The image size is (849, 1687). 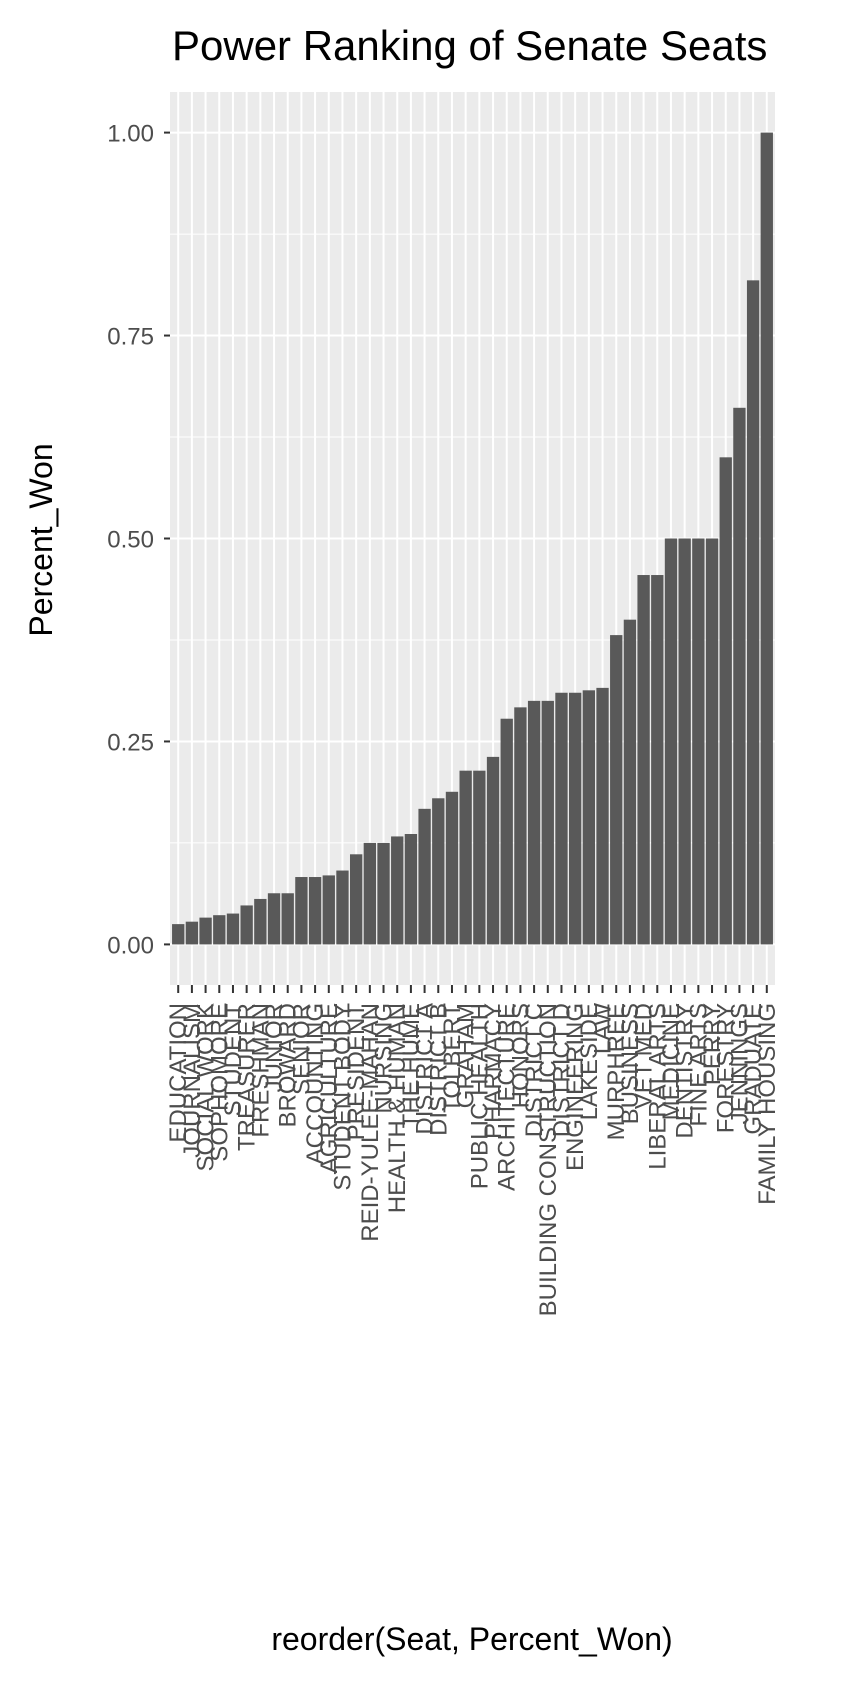 What do you see at coordinates (471, 1639) in the screenshot?
I see `x-axis-label: reorder(Seat, Percent_Won)` at bounding box center [471, 1639].